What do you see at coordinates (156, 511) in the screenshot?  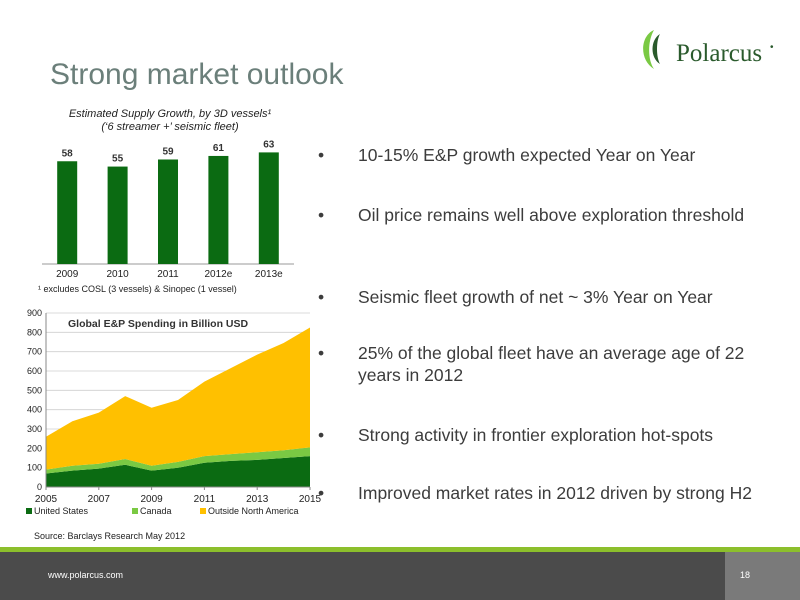 I see `spending-legend-label: Canada` at bounding box center [156, 511].